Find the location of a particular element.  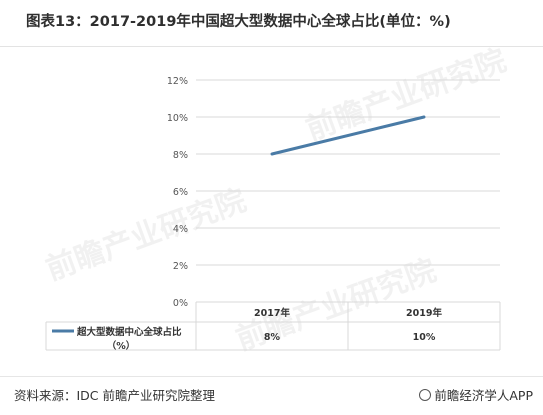

footer-divider is located at coordinates (271, 376).